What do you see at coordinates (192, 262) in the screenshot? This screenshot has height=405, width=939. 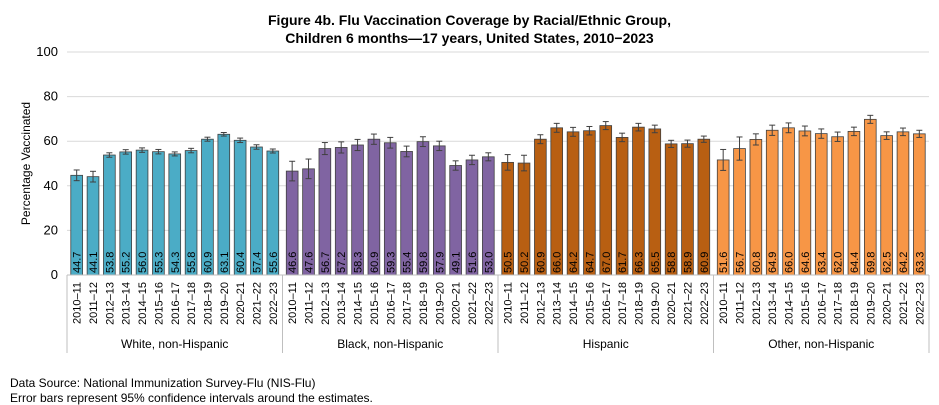 I see `data-label: 55.8` at bounding box center [192, 262].